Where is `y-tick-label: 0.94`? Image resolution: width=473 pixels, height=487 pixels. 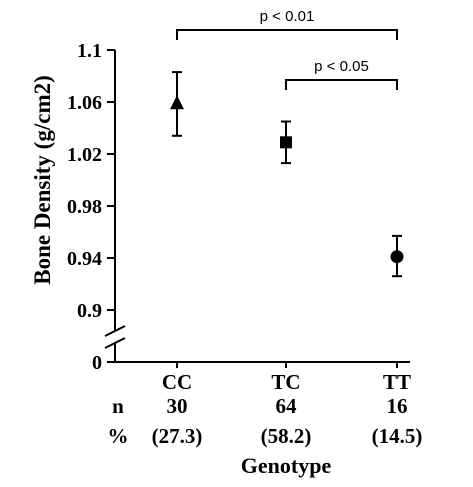 y-tick-label: 0.94 is located at coordinates (84, 259).